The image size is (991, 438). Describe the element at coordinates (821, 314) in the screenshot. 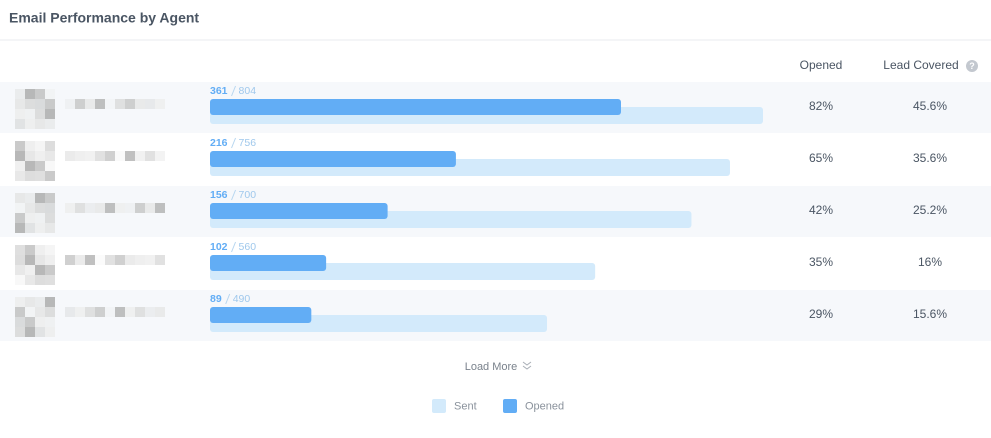

I see `table-cell: 29%` at that location.